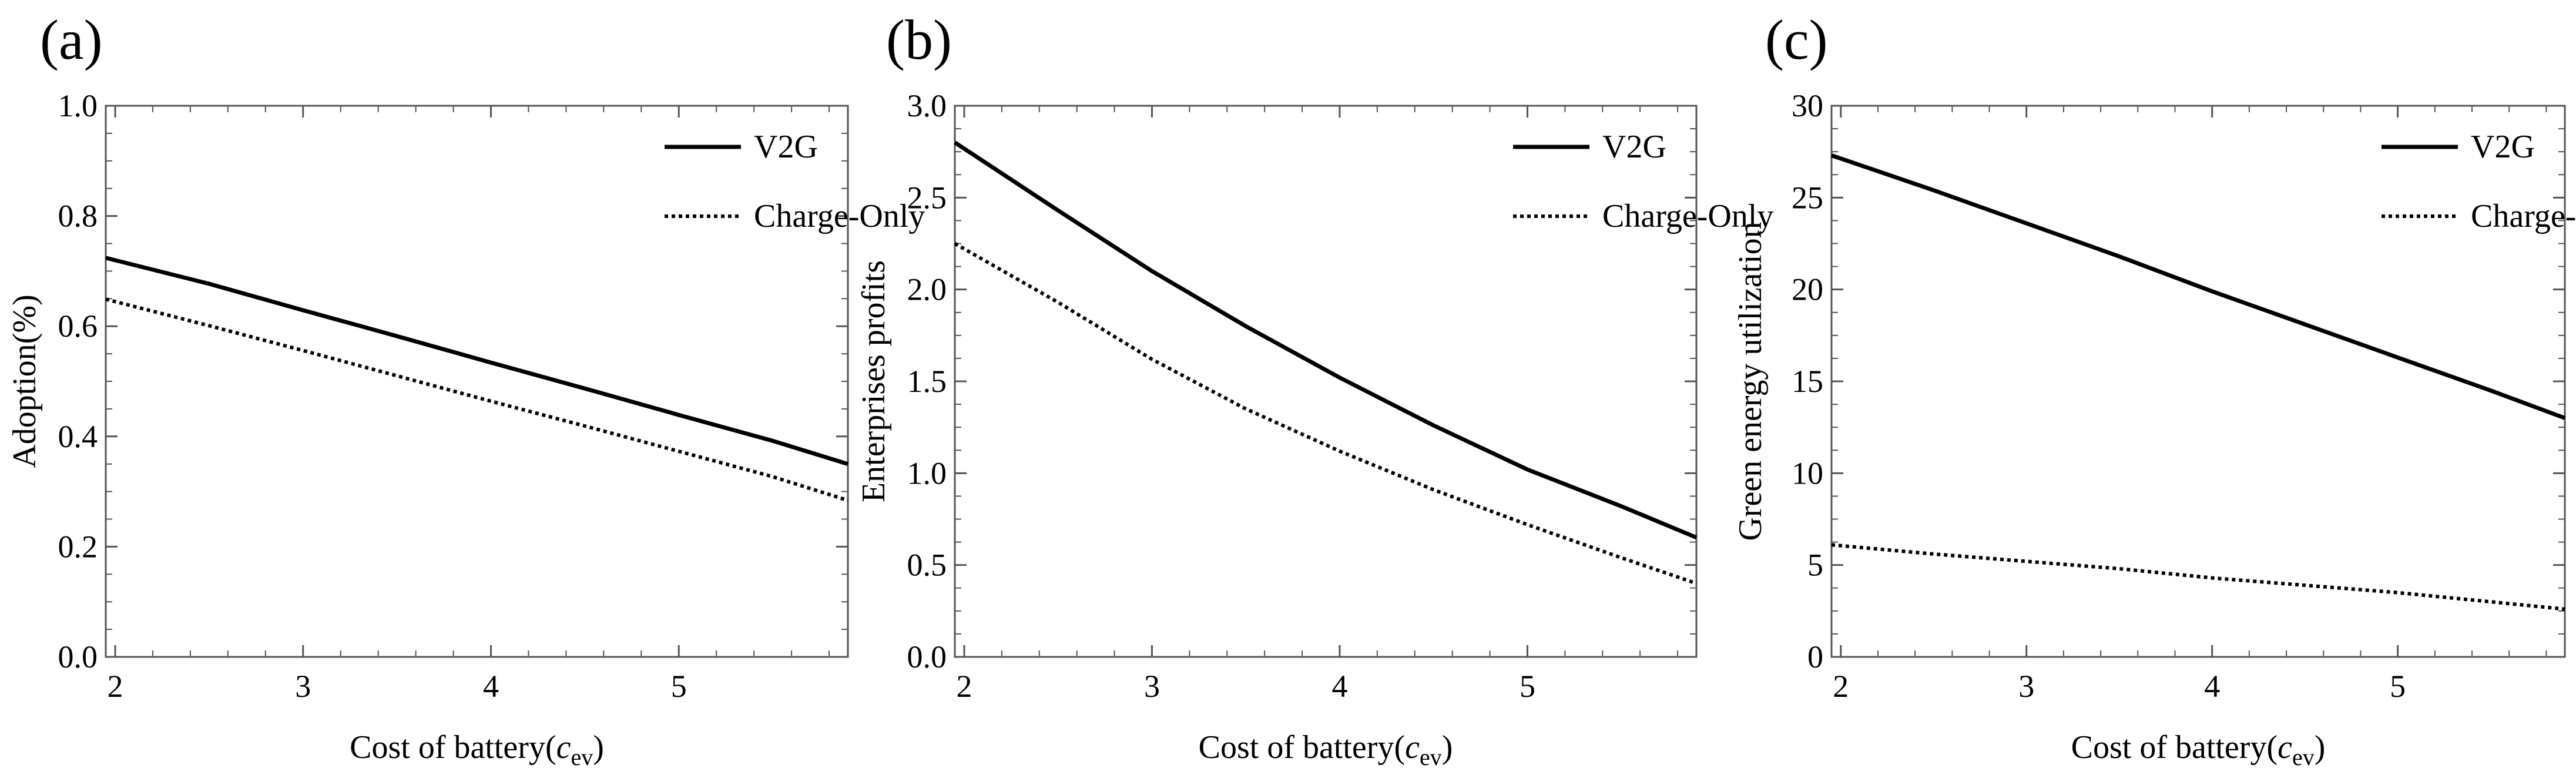 Image resolution: width=2576 pixels, height=775 pixels. What do you see at coordinates (78, 436) in the screenshot?
I see `y-tick-label: 0.4` at bounding box center [78, 436].